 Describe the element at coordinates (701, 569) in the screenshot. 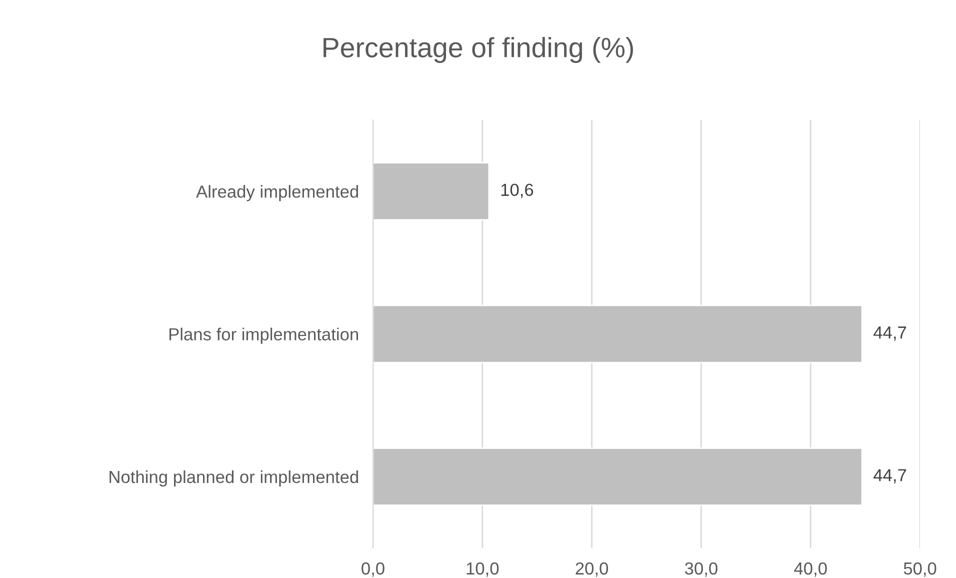

I see `x-tick-label: 30,0` at that location.